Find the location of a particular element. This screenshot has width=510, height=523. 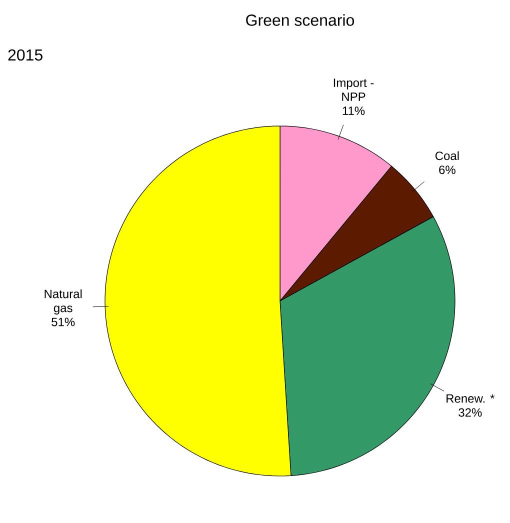

slice-label: Natural gas is located at coordinates (63, 302).